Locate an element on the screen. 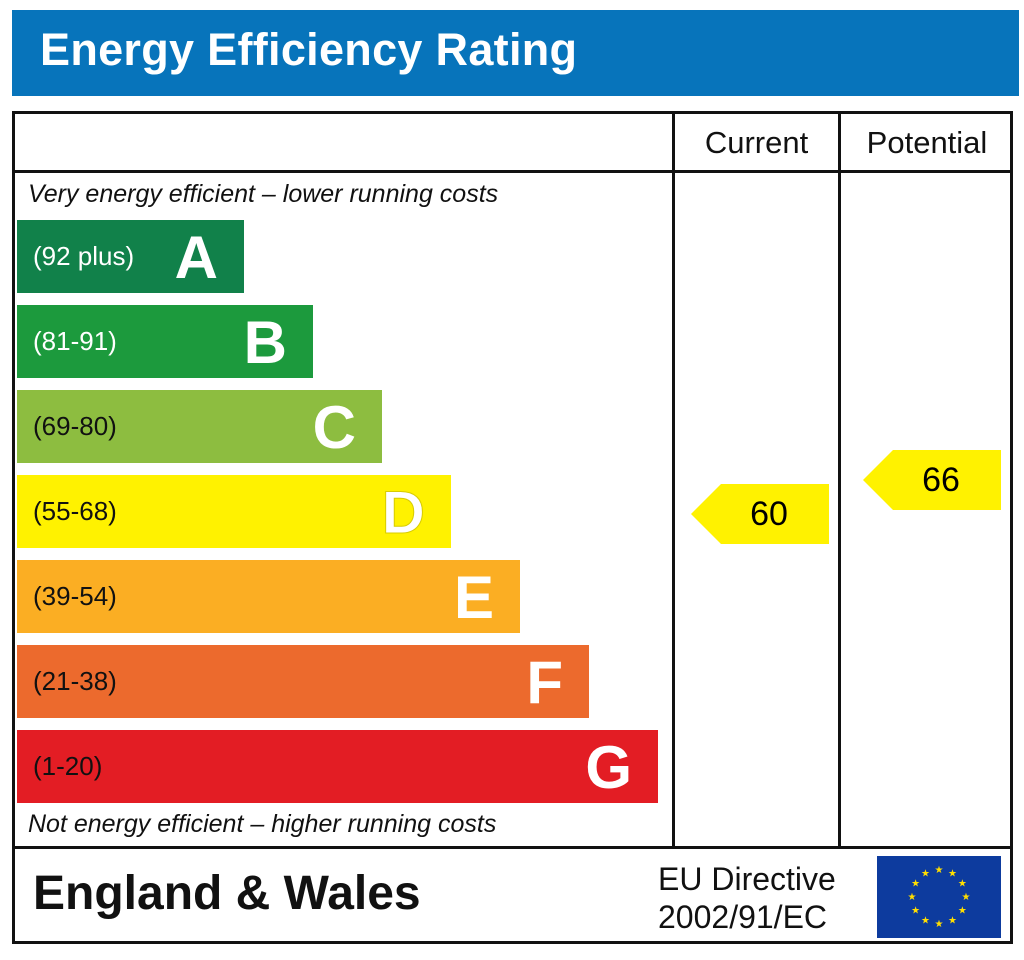 The image size is (1024, 960). band-g: (1-20) G is located at coordinates (337, 766).